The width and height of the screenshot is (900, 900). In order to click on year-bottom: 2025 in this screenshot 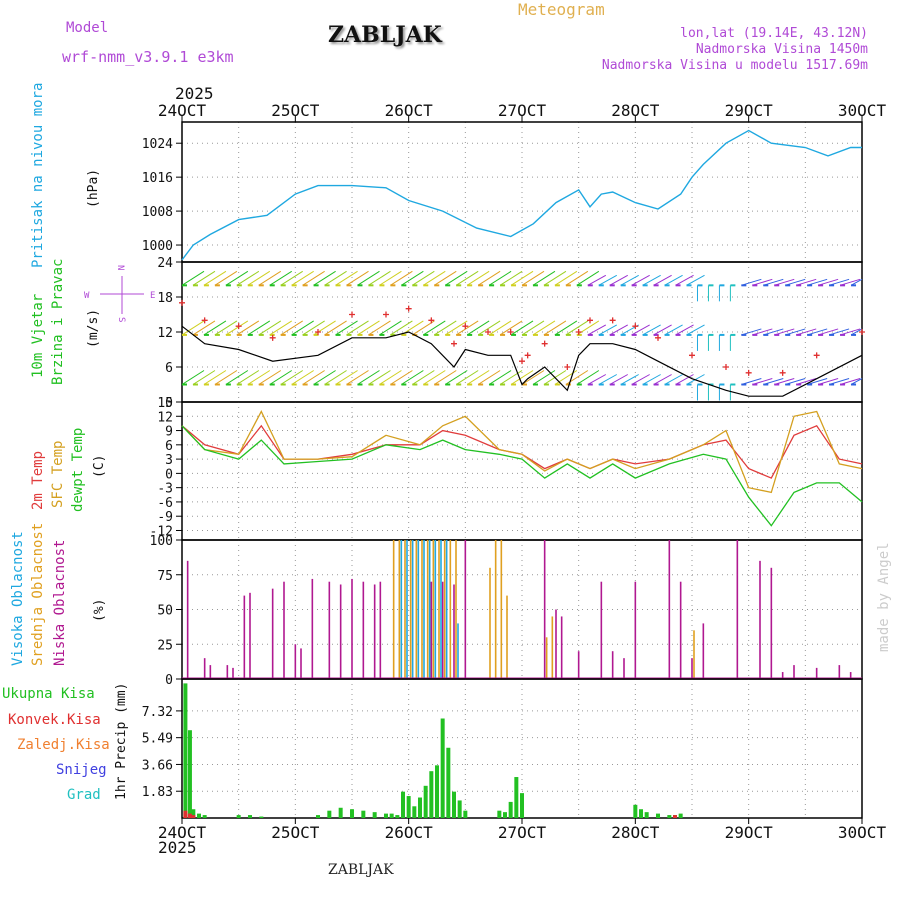, I will do `click(177, 847)`.